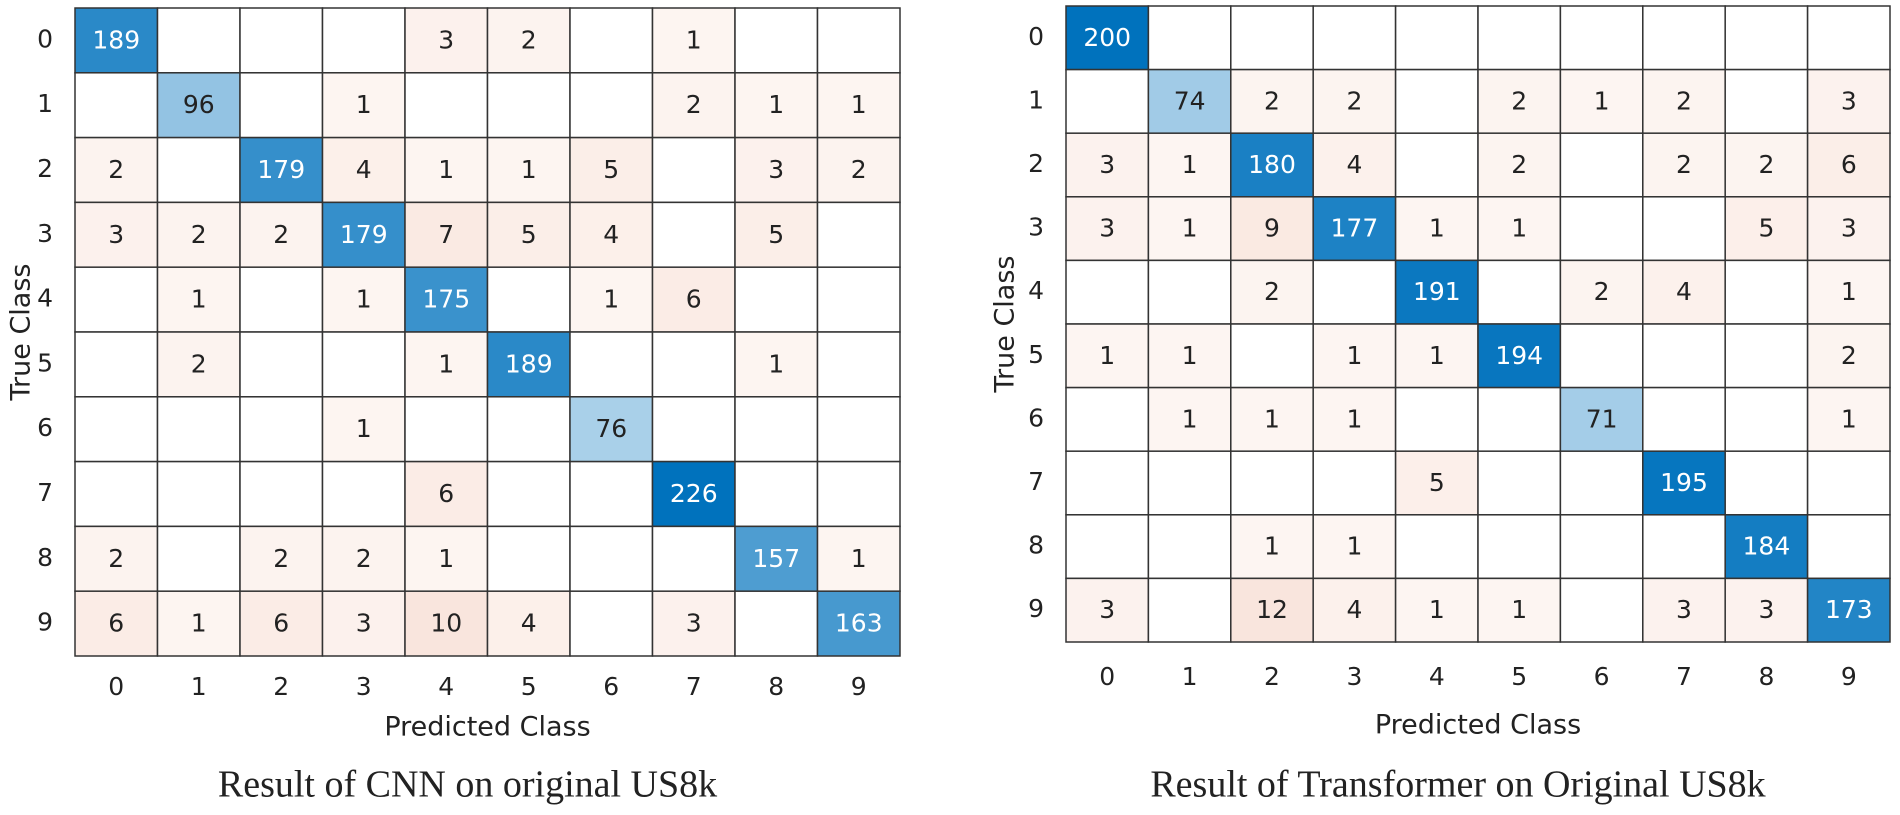  Describe the element at coordinates (1190, 676) in the screenshot. I see `x-tick-label: 1` at that location.